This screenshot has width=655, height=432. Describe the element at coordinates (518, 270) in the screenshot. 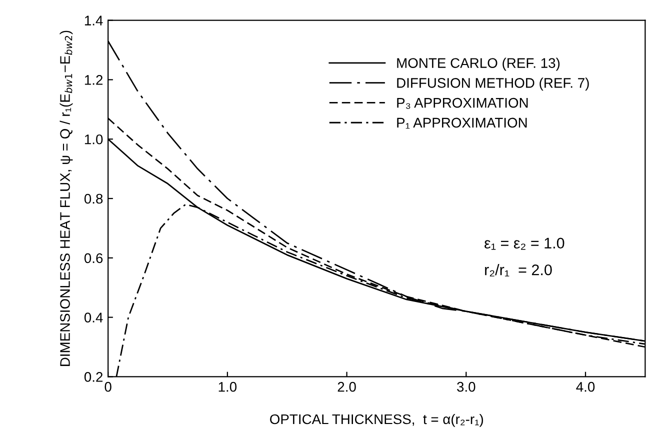

I see `annotation: r₂/r₁ = 2.0` at that location.